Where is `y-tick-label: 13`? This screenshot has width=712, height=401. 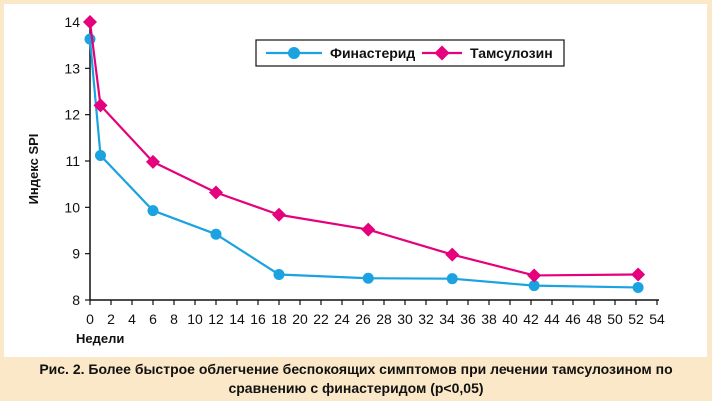
y-tick-label: 13 is located at coordinates (72, 68).